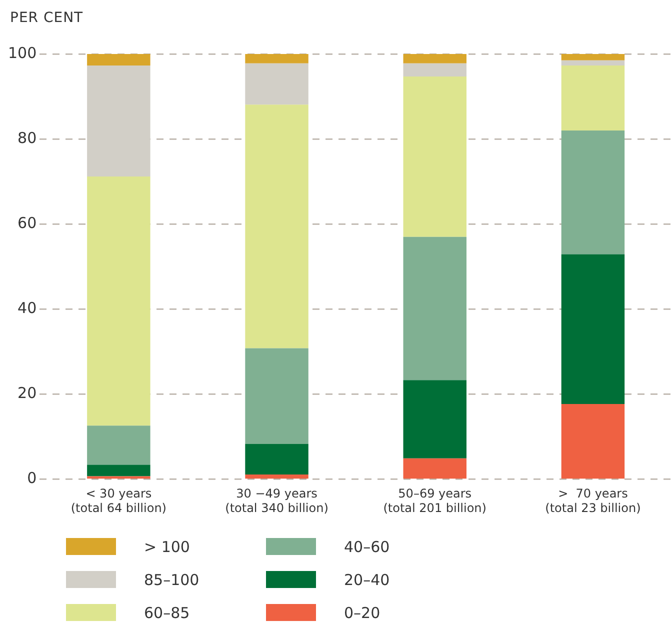  Describe the element at coordinates (47, 18) in the screenshot. I see `y-axis-title: PER CENT` at that location.